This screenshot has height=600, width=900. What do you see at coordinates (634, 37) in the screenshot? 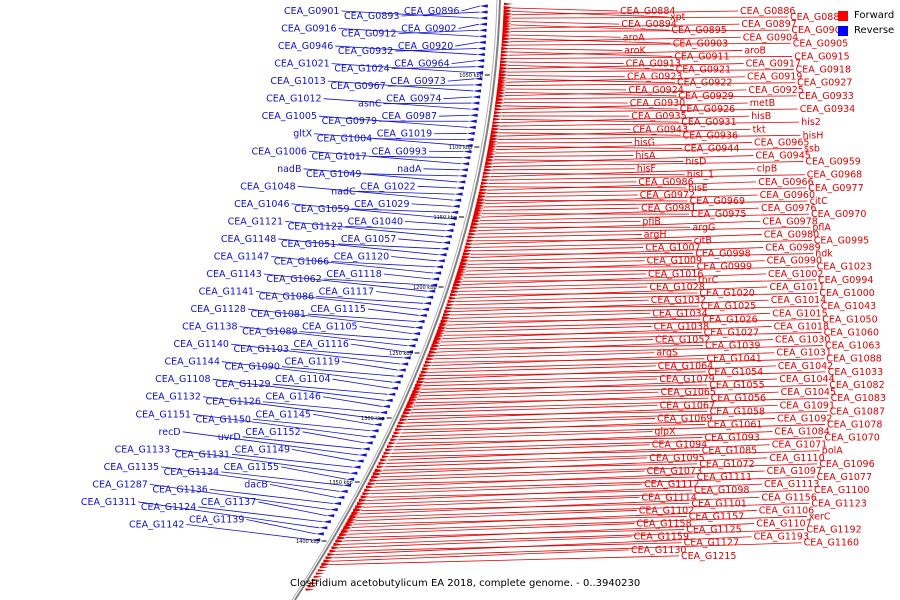
I see `forward-gene-label: aroA` at bounding box center [634, 37].